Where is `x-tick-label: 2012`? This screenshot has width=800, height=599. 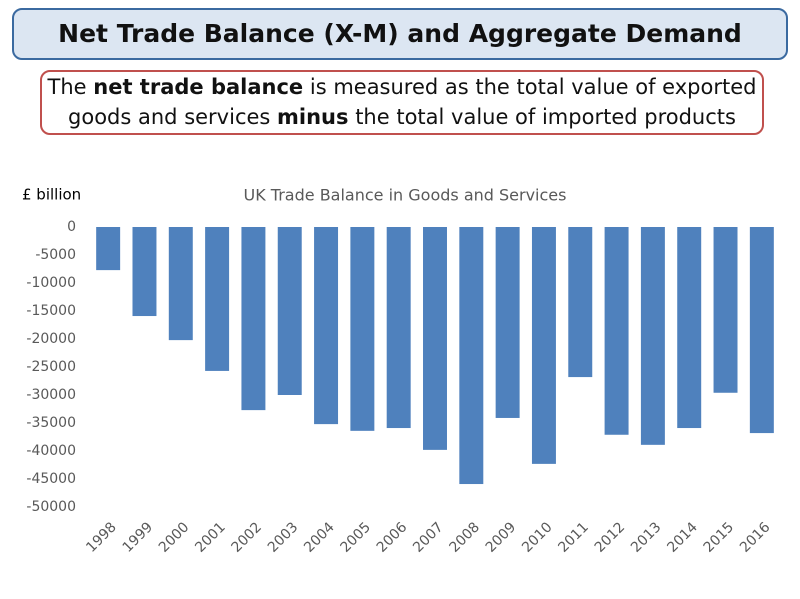 x-tick-label: 2012 is located at coordinates (610, 537).